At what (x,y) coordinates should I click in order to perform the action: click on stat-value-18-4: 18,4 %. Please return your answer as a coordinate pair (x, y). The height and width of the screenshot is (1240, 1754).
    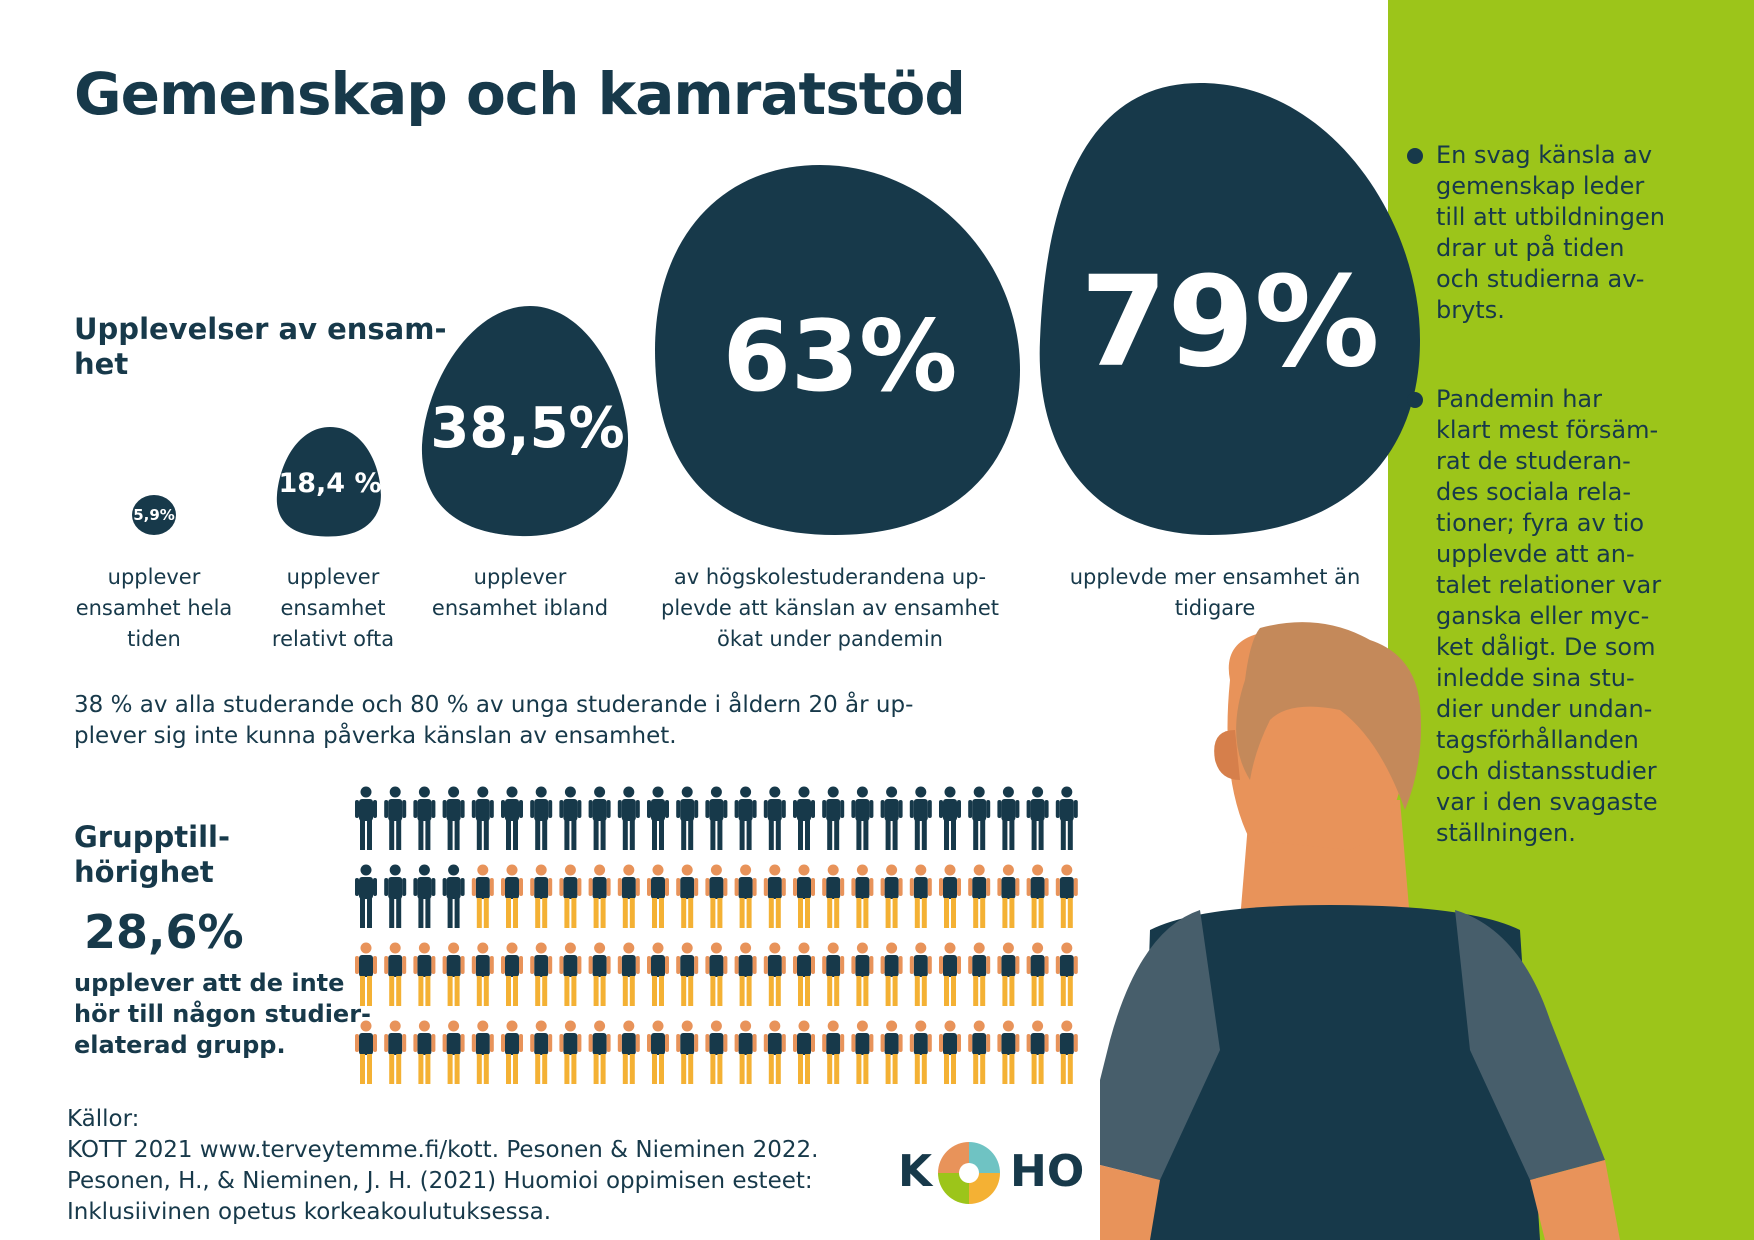
    Looking at the image, I should click on (330, 483).